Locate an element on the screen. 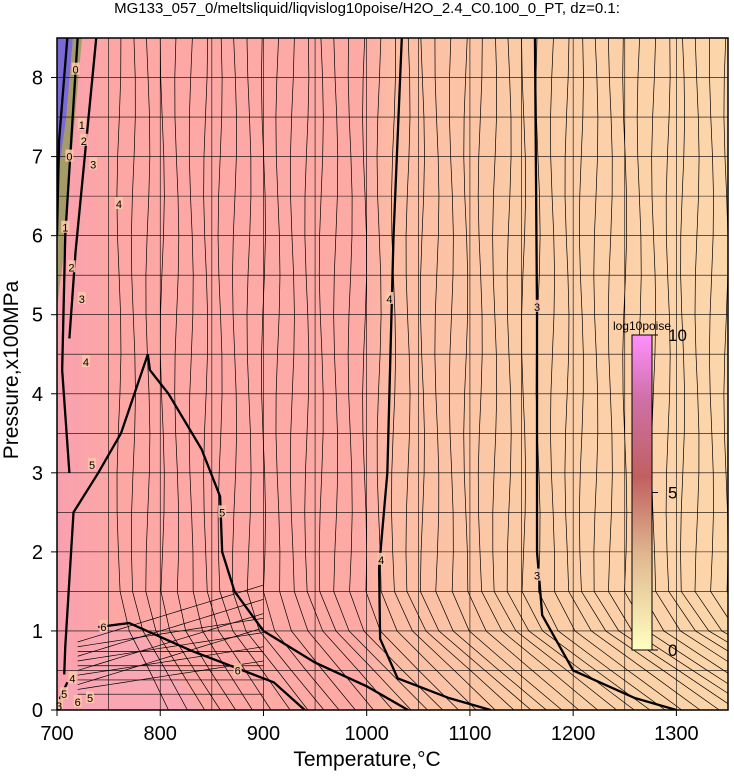 Image resolution: width=734 pixels, height=776 pixels. x-tick-label: 1000 is located at coordinates (366, 734).